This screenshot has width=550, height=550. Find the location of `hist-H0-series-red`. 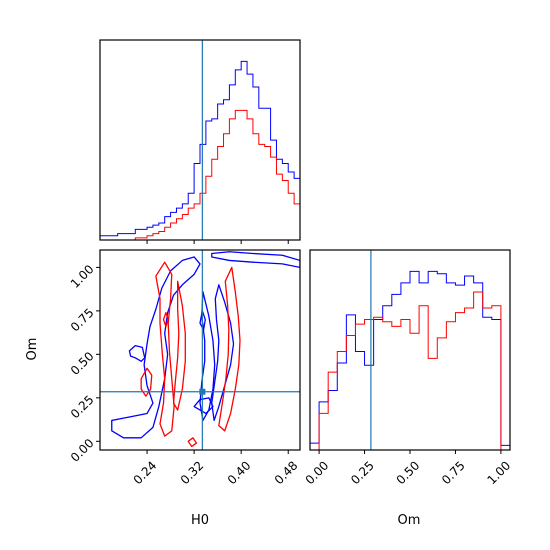

hist-H0-series-red is located at coordinates (200, 174).